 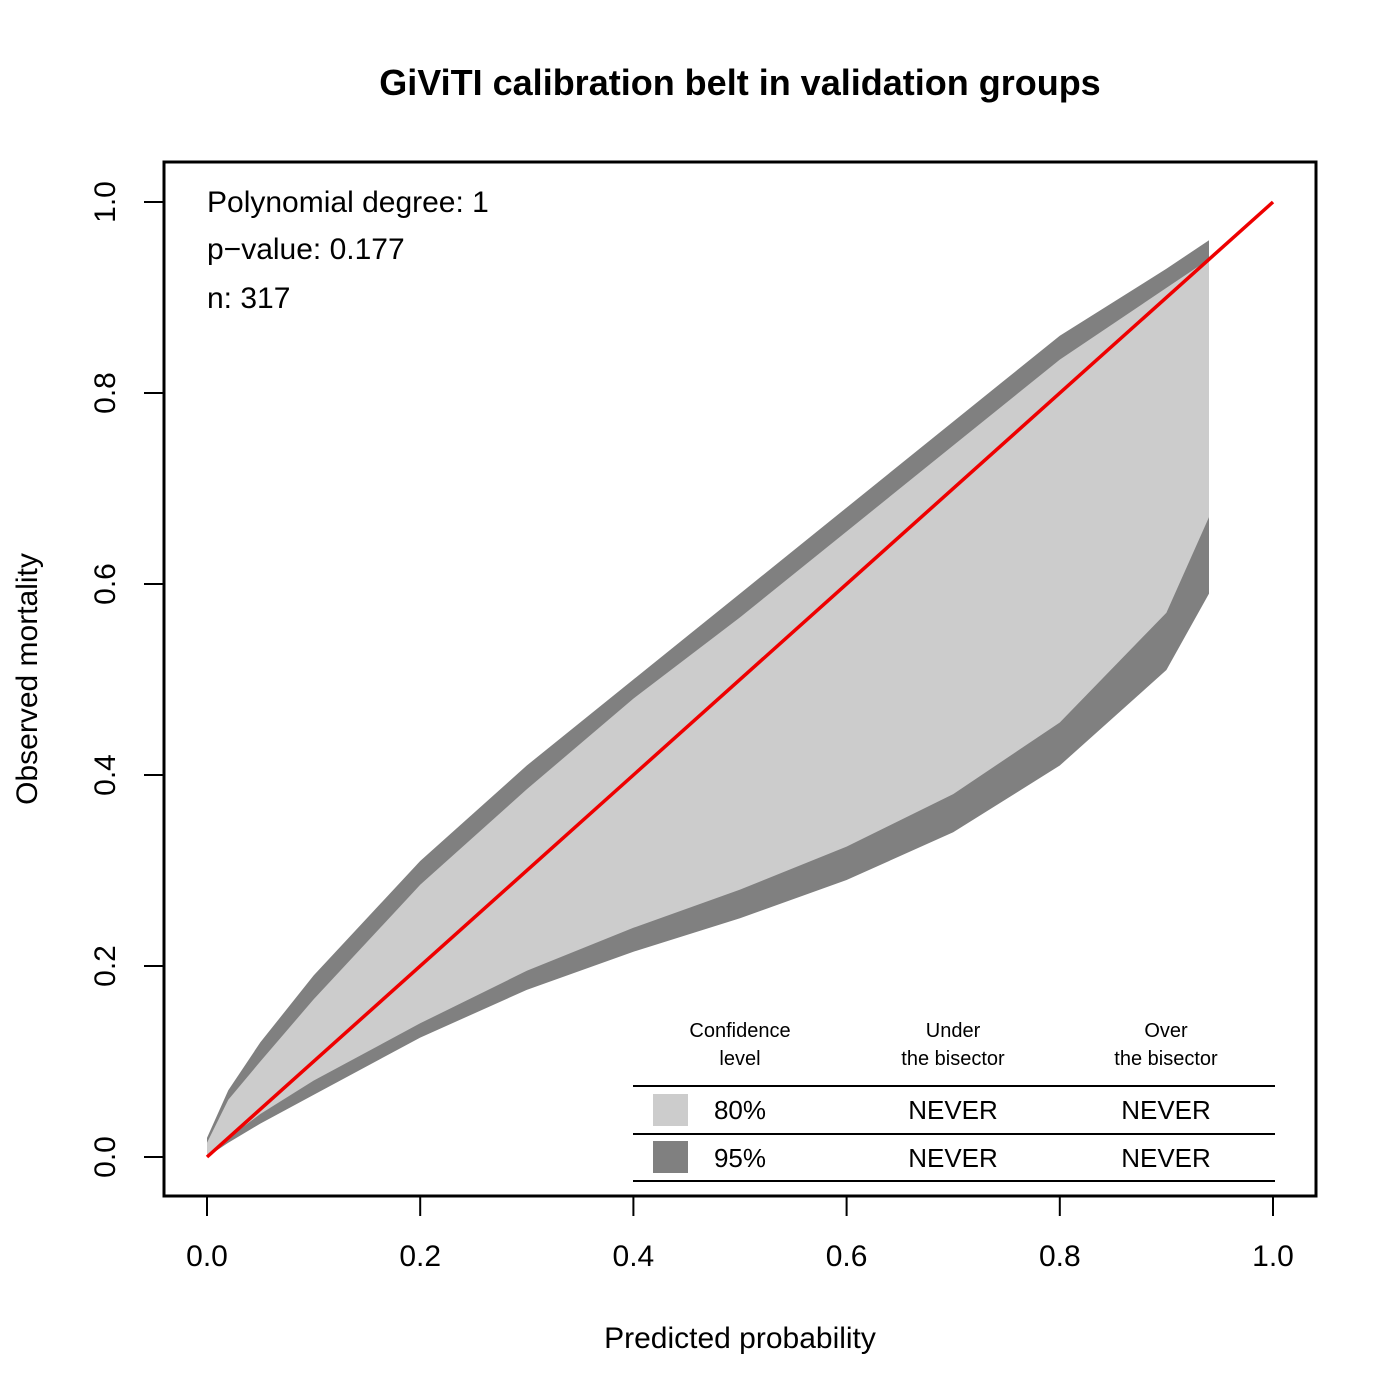 I want to click on annotation-polynomial-degree: Polynomial degree: 1, so click(x=348, y=202).